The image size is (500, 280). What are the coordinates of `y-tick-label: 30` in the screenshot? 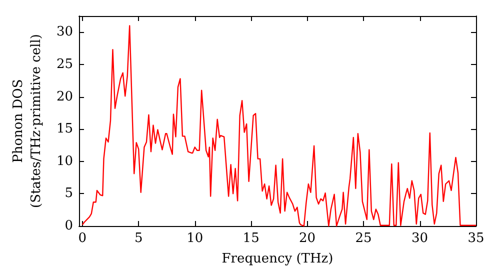 It's located at (64, 32).